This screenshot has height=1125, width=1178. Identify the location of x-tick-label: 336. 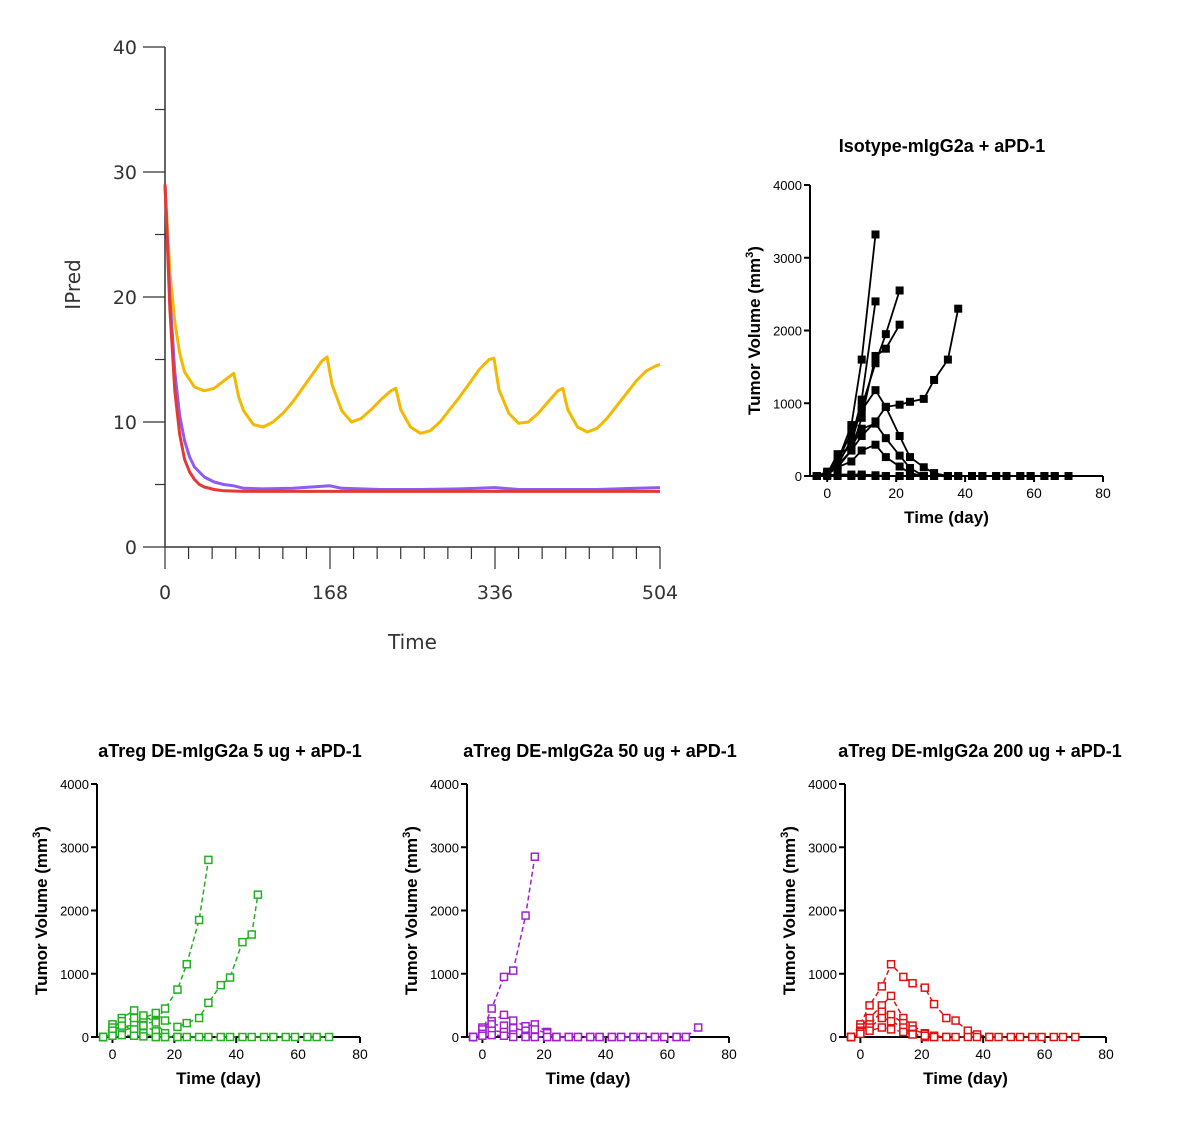
(495, 593).